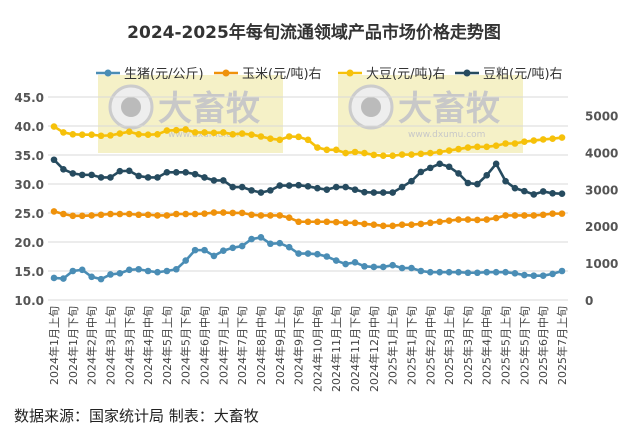  I want to click on series-生猪(元/公斤), so click(308, 258).